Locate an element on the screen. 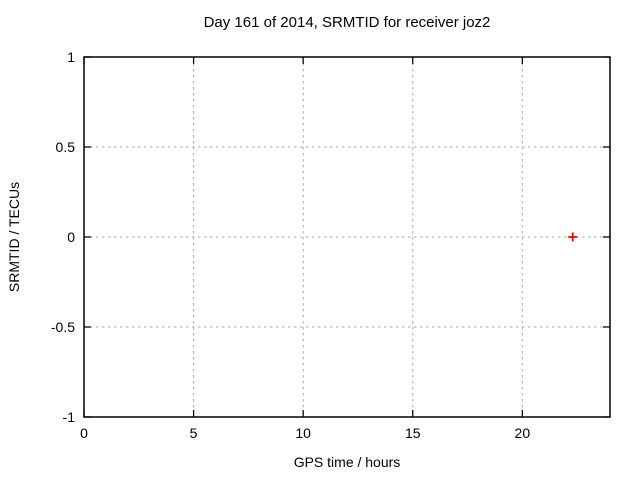 This screenshot has width=640, height=480. x-tick-label: 10 is located at coordinates (303, 433).